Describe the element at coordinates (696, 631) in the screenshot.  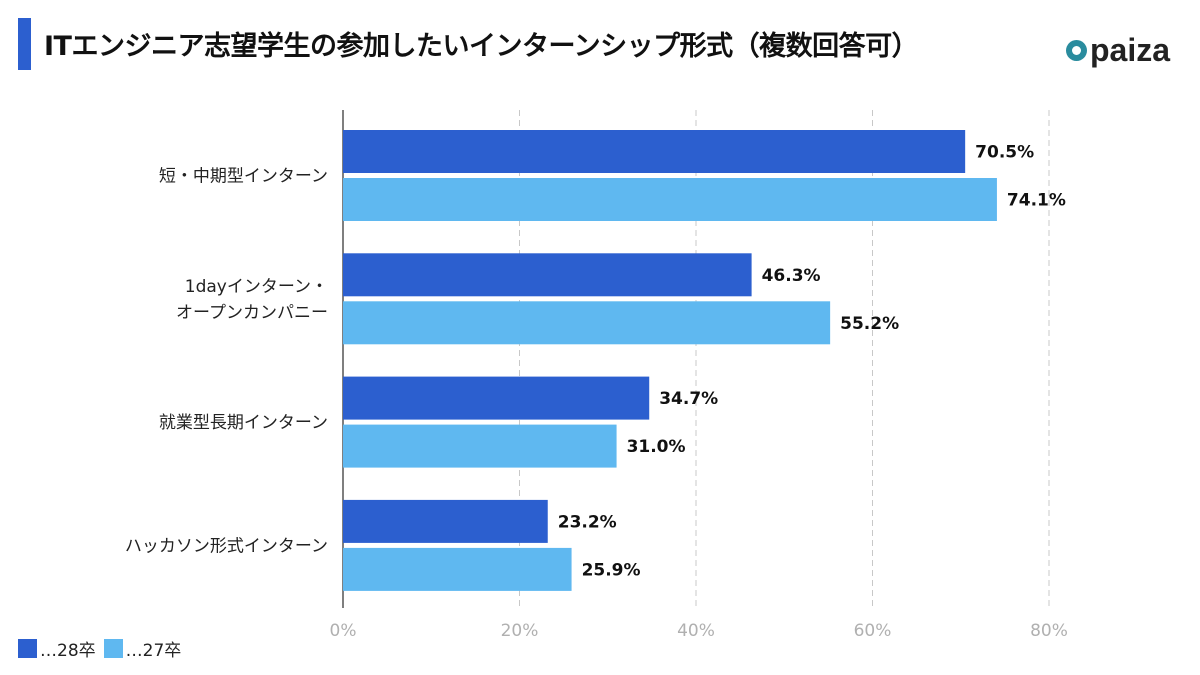
I see `x-tick-label: 40%` at that location.